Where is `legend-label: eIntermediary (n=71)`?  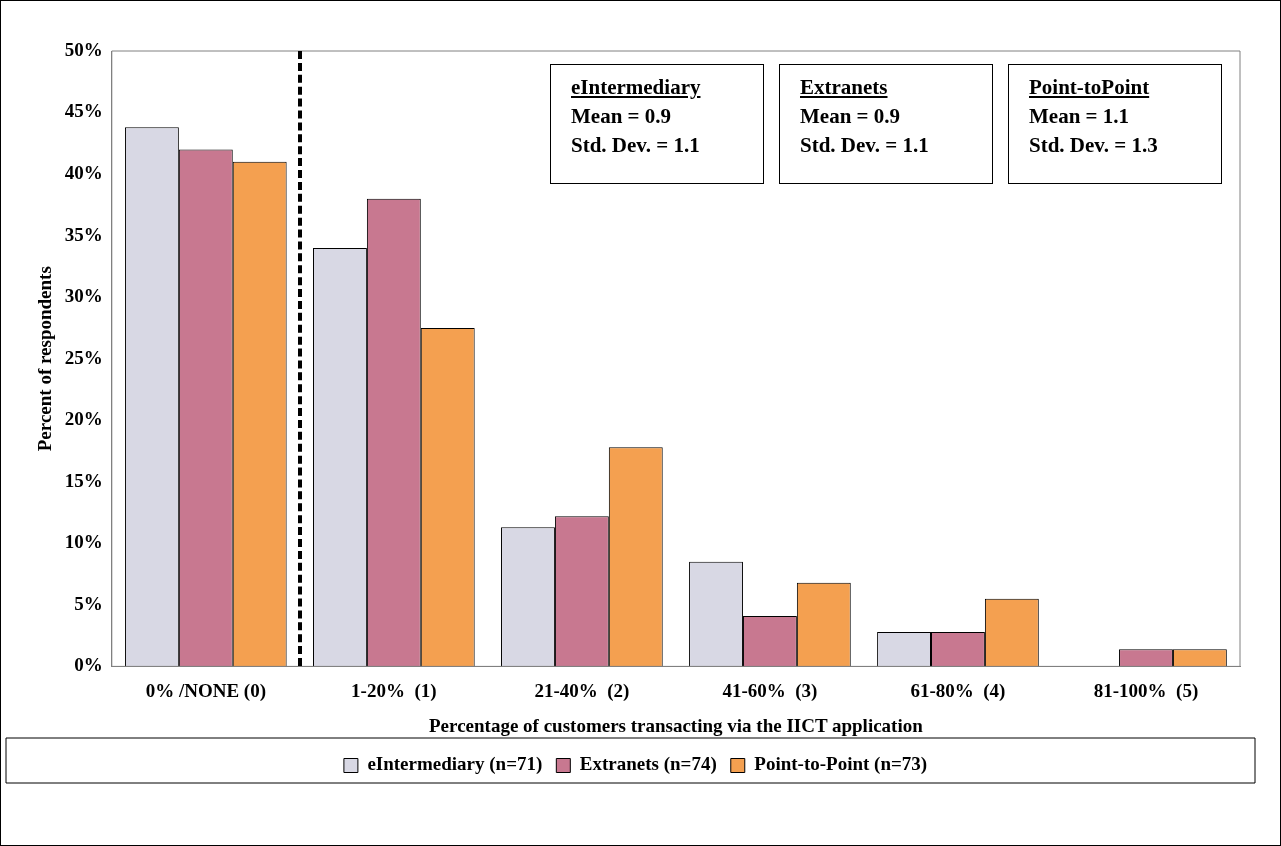 legend-label: eIntermediary (n=71) is located at coordinates (455, 764).